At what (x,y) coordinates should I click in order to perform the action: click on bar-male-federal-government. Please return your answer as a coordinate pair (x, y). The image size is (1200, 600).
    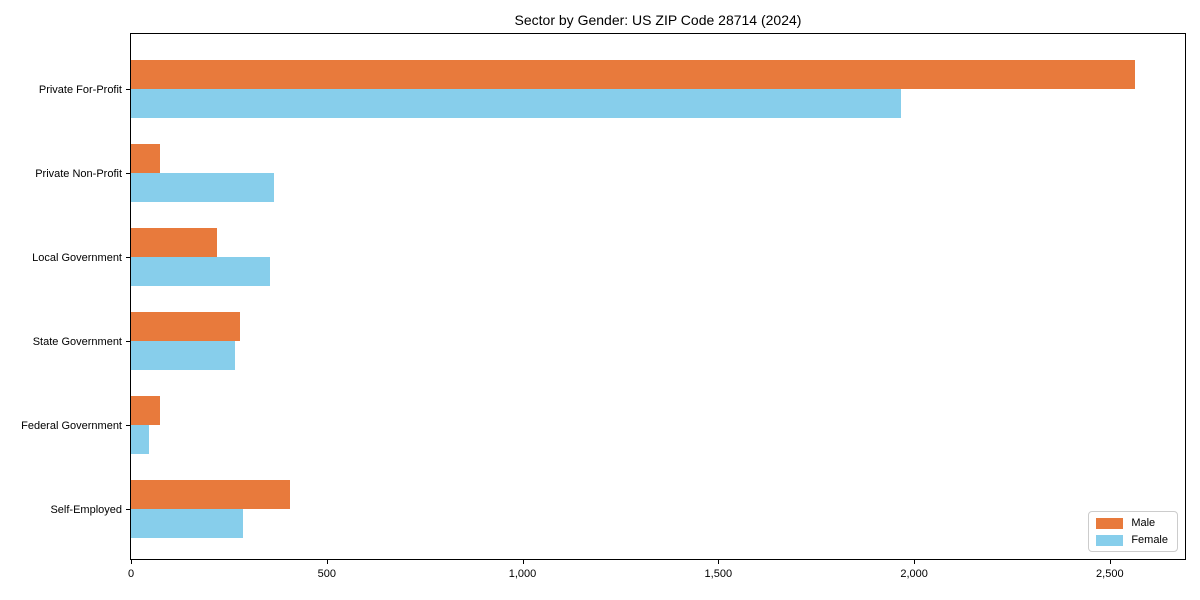
    Looking at the image, I should click on (145, 410).